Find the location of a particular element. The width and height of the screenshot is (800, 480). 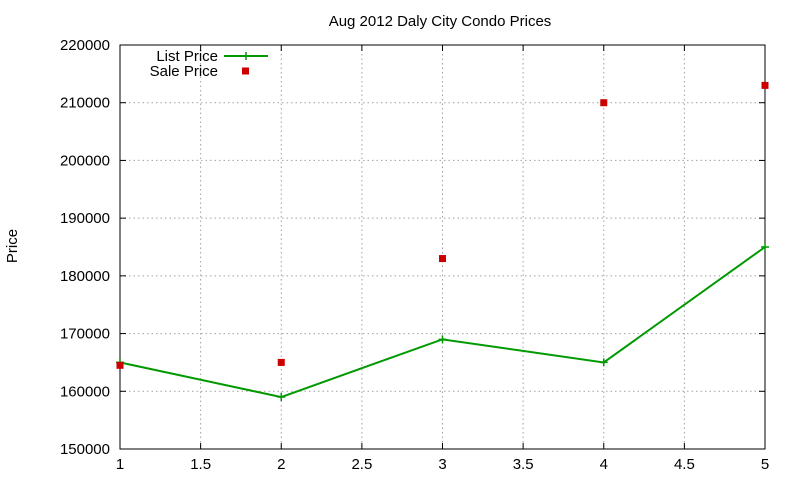

y-tick-label: 210000 is located at coordinates (85, 103).